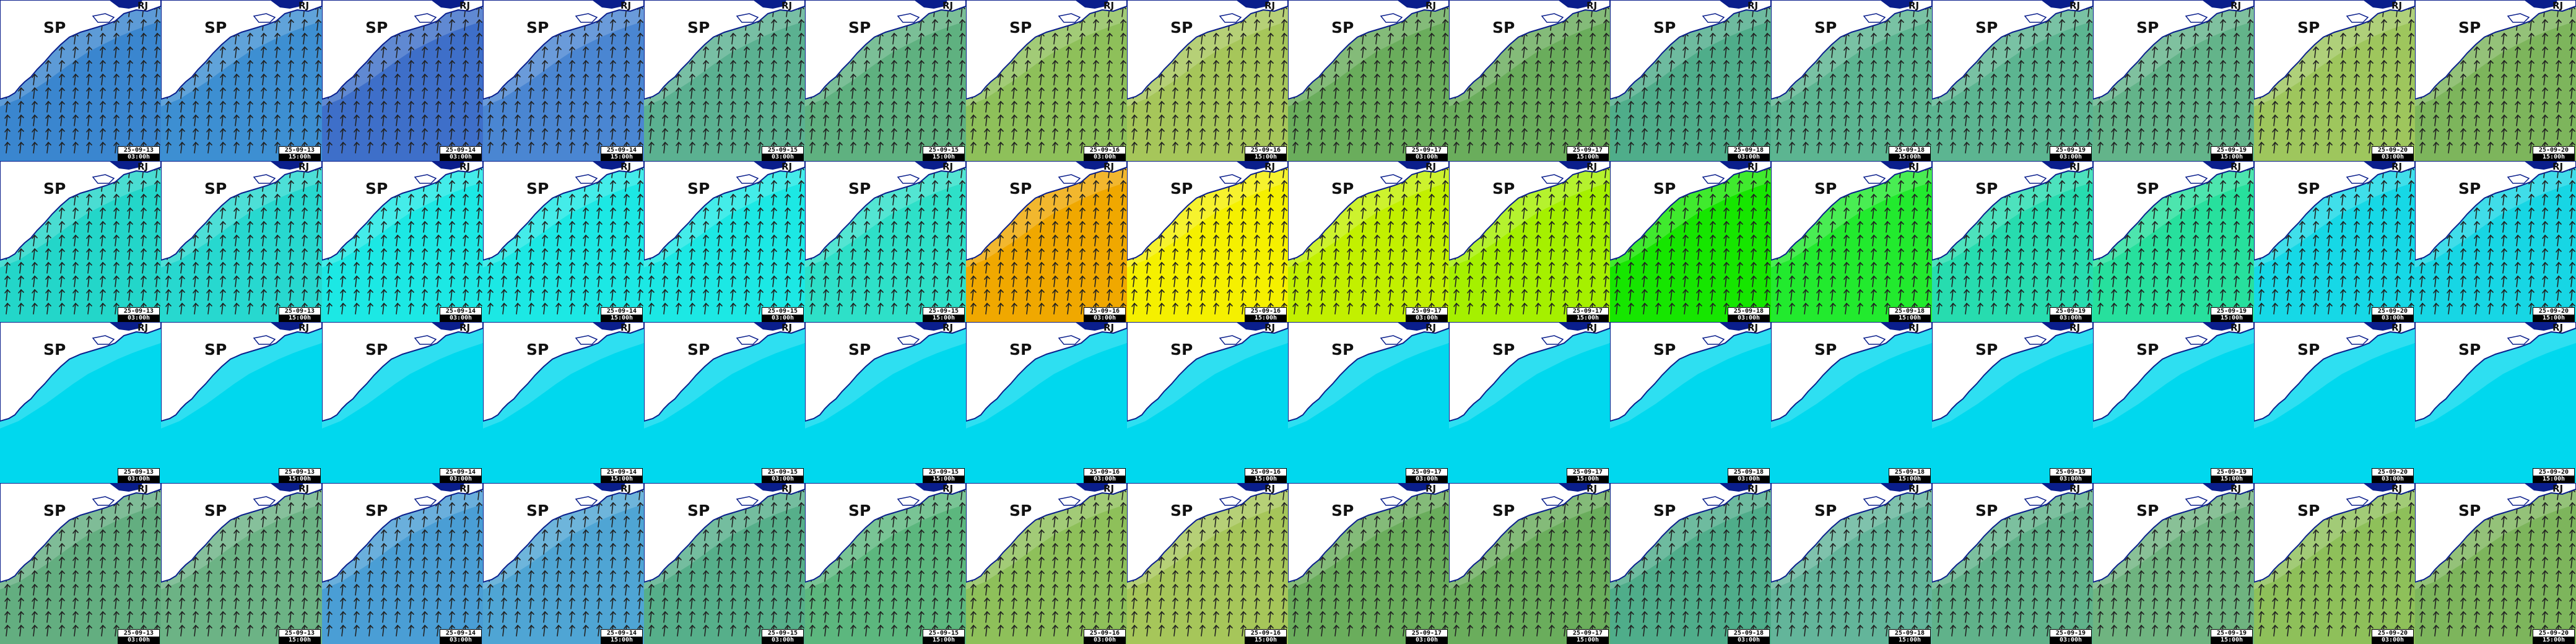 The height and width of the screenshot is (644, 2576). Describe the element at coordinates (2495, 563) in the screenshot. I see `forecast-tile: SP RJ 25-09-20 15:00h` at that location.